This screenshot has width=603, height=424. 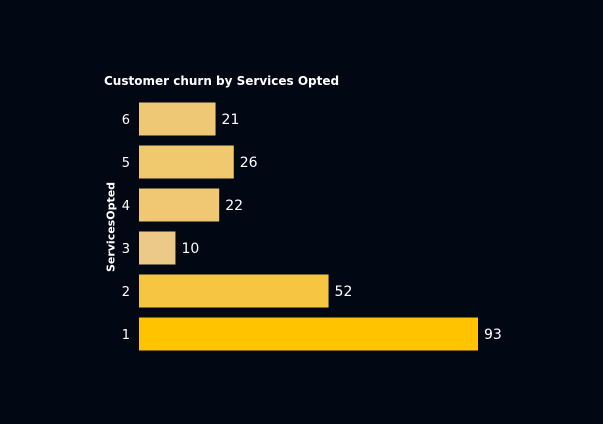 I want to click on y-tick-label-2: 2, so click(x=126, y=292).